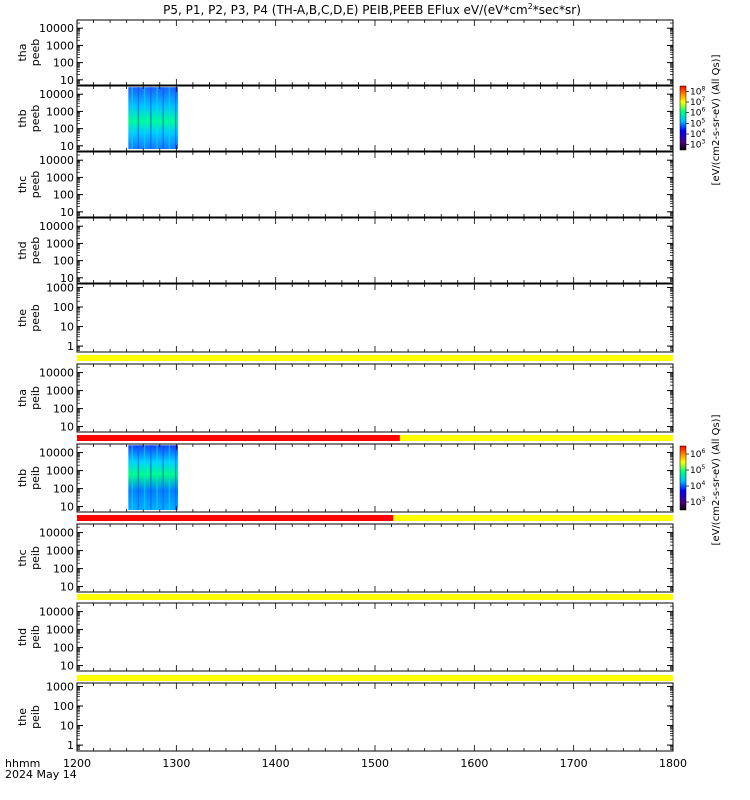  I want to click on x-tick-label: 1300, so click(176, 763).